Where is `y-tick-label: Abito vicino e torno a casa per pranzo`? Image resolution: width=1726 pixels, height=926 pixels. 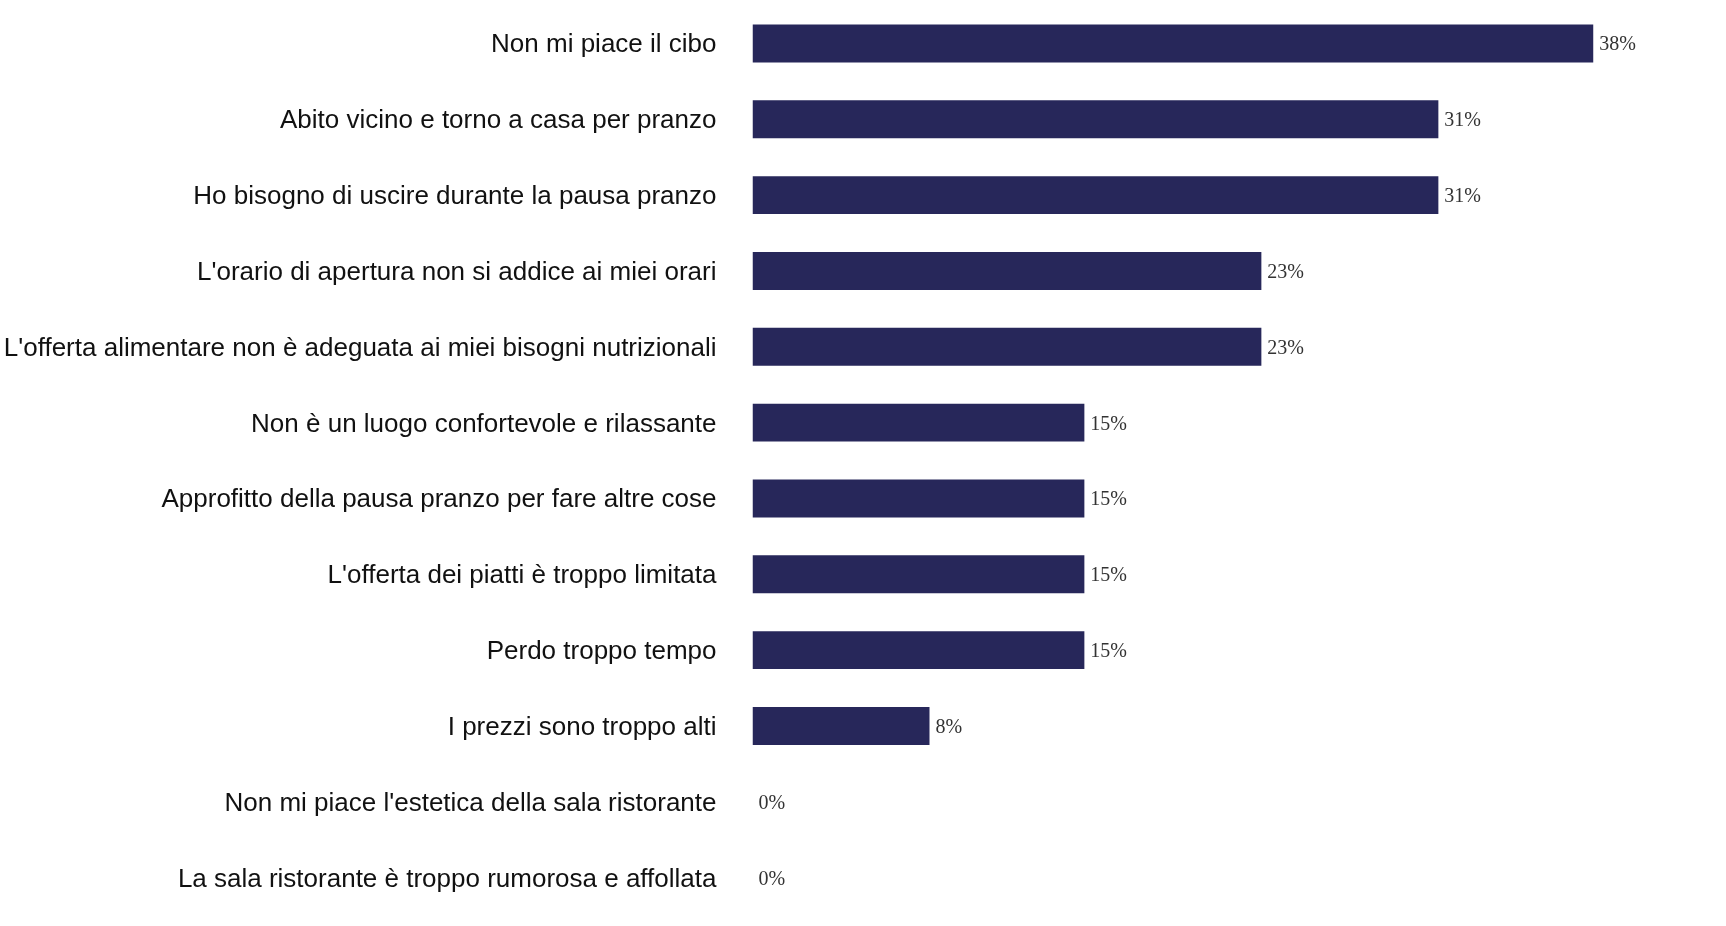
y-tick-label: Abito vicino e torno a casa per pranzo is located at coordinates (498, 119).